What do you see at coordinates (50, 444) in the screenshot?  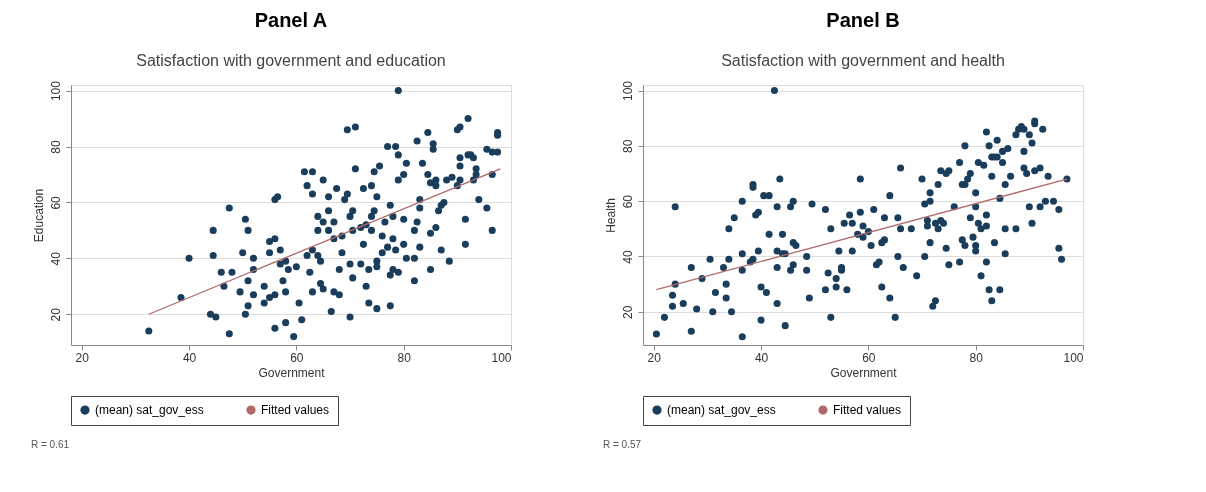 I see `text: R = 0.61` at bounding box center [50, 444].